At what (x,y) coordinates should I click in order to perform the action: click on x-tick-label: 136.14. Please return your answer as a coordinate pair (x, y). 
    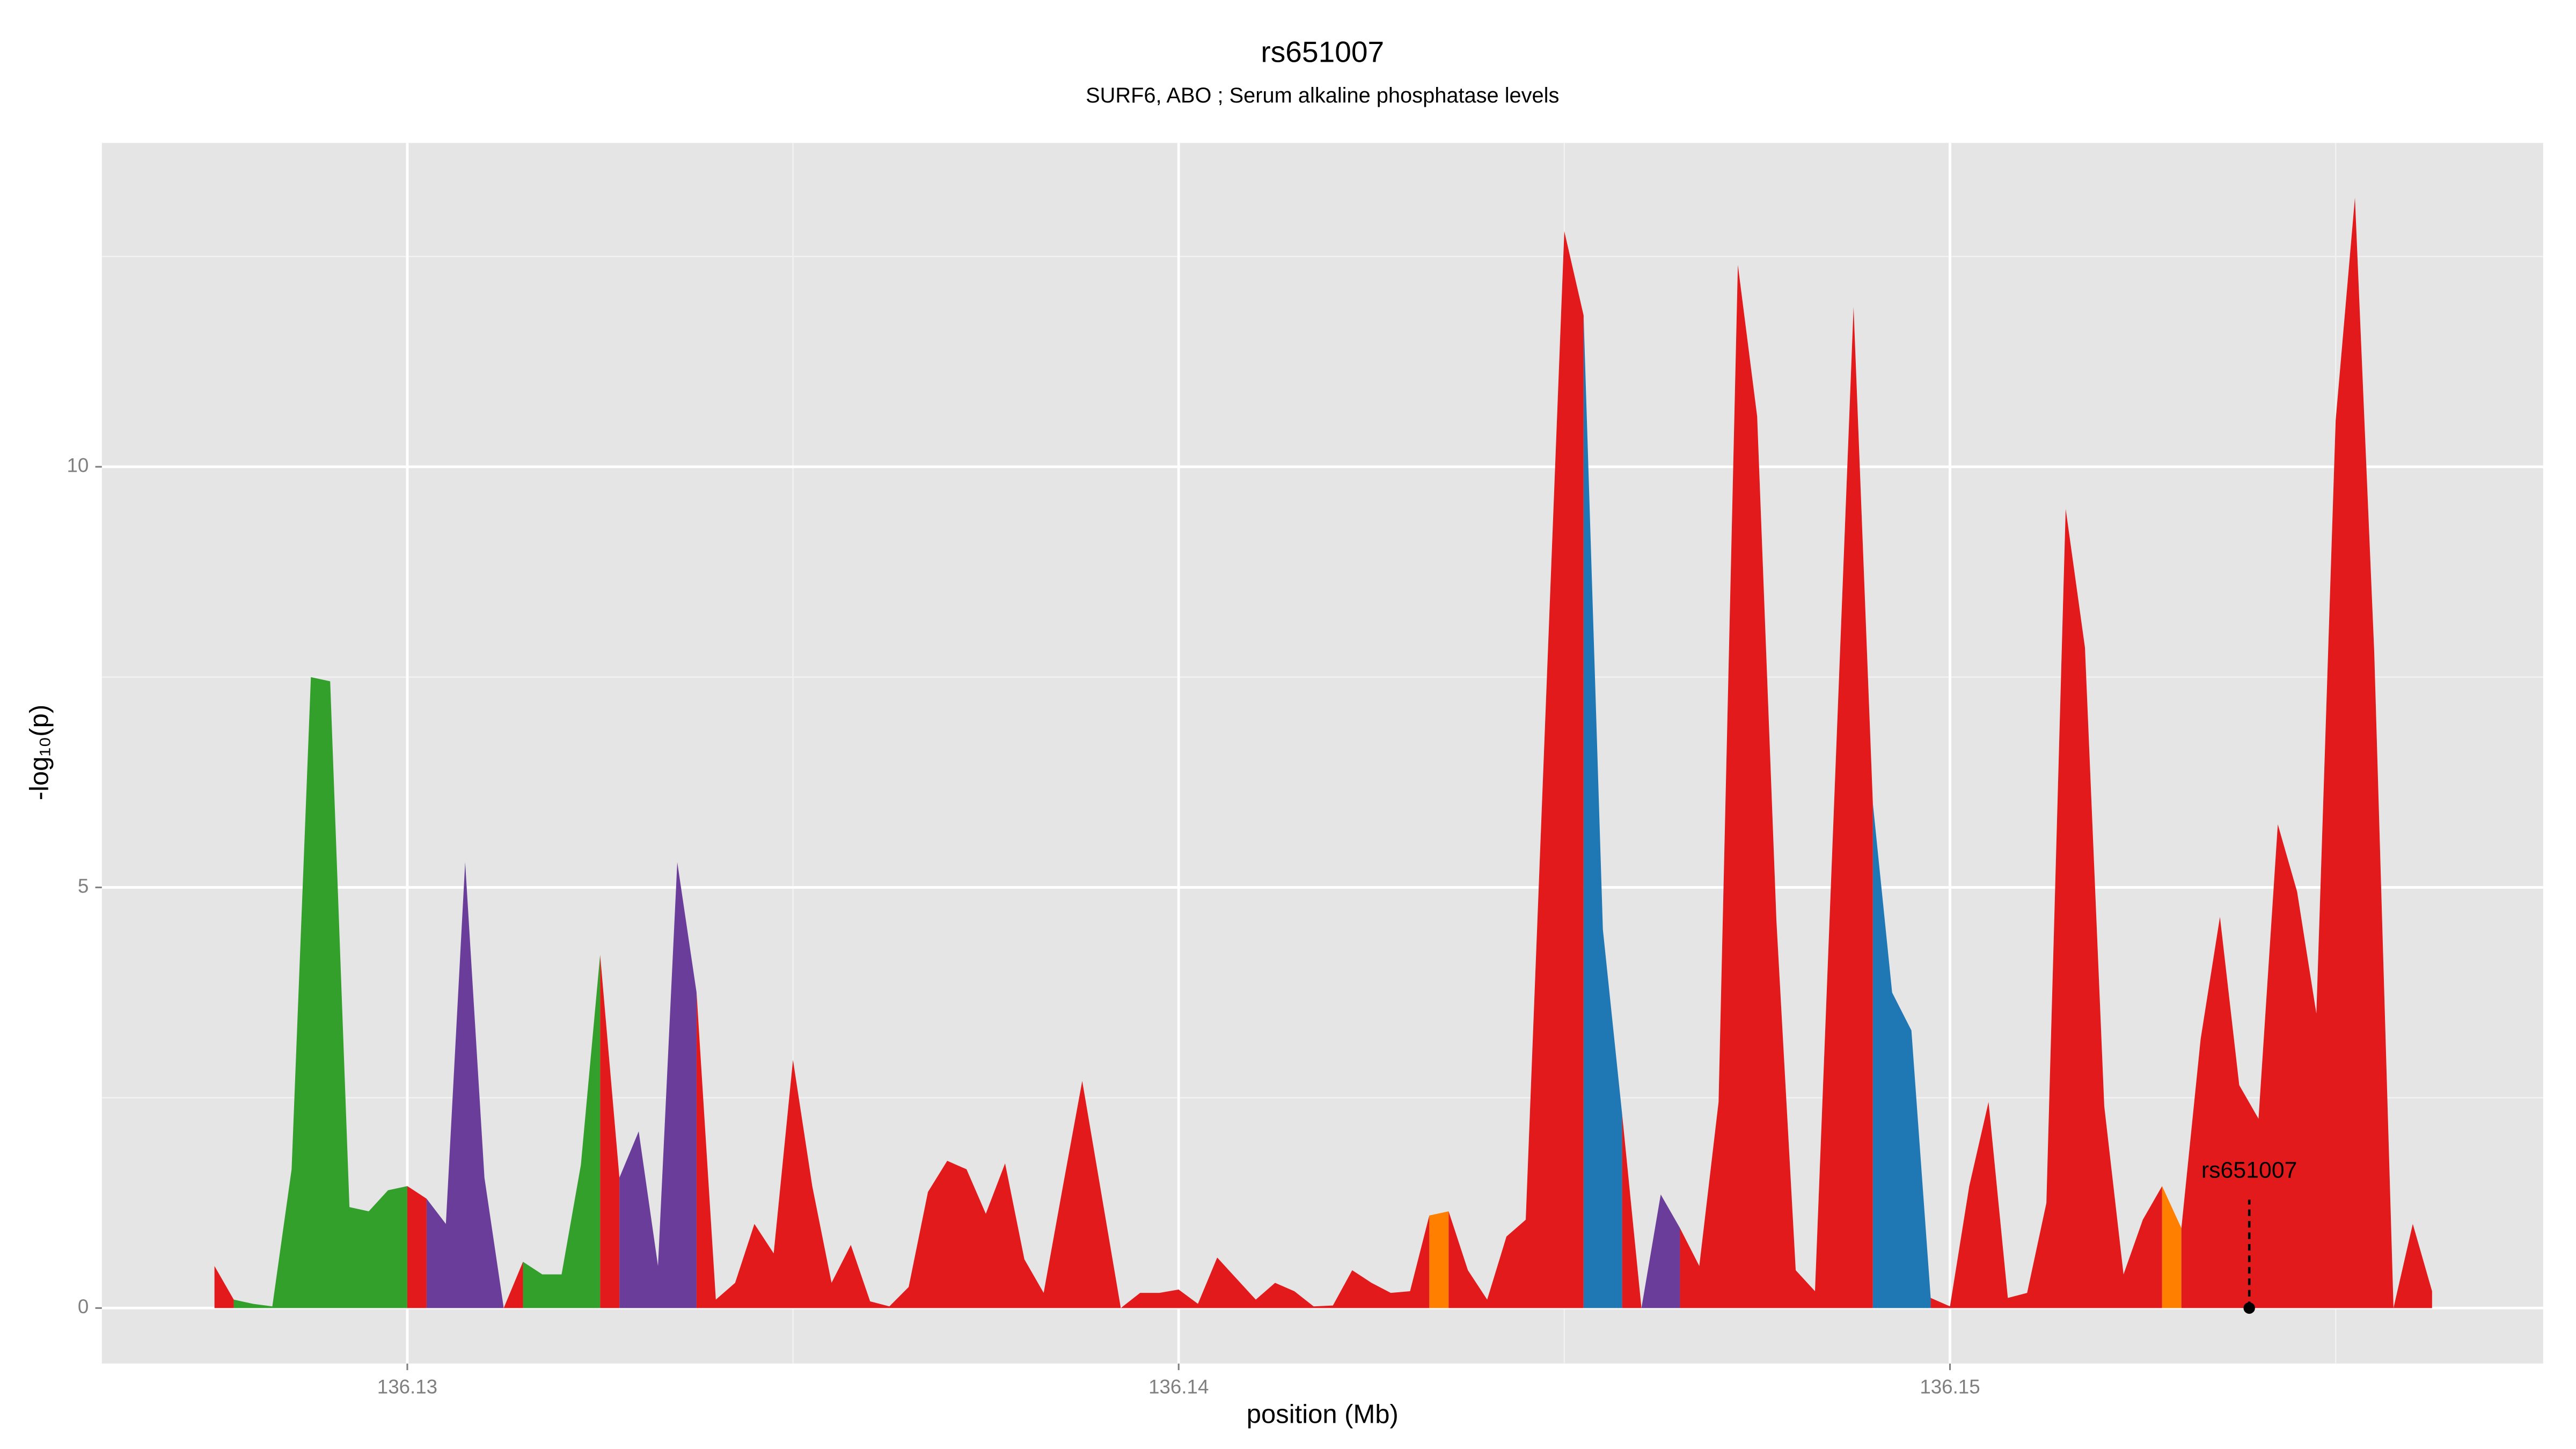
    Looking at the image, I should click on (1178, 1386).